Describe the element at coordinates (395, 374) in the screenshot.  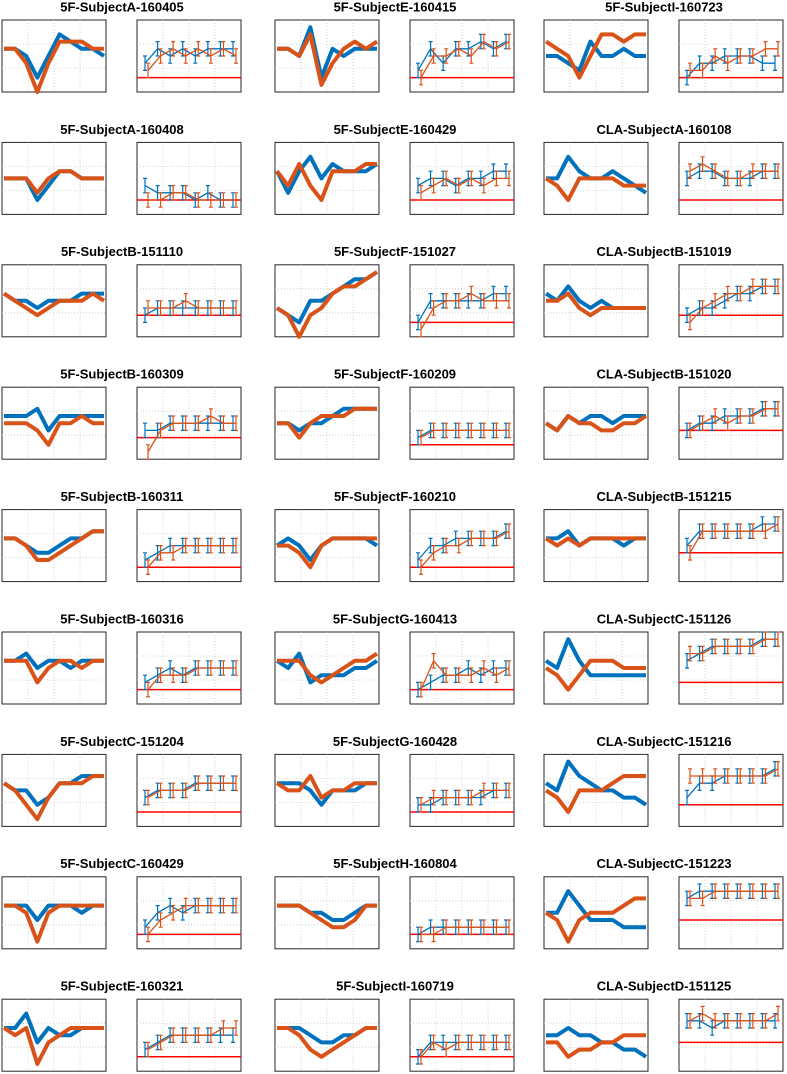
I see `panel-title: 5F-SubjectF-160209` at that location.